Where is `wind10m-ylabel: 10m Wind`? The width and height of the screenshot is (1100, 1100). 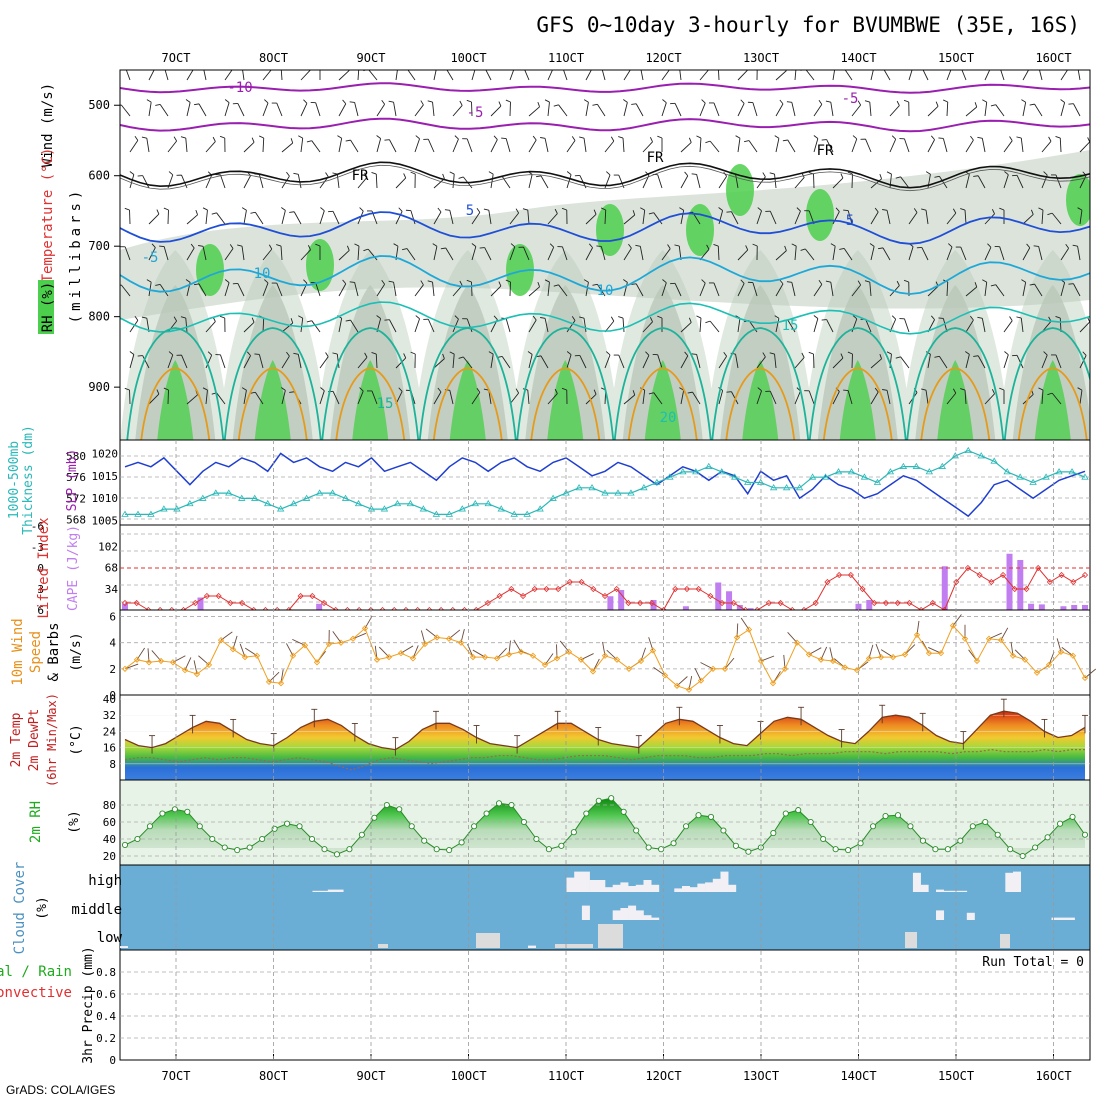
wind10m-ylabel: 10m Wind is located at coordinates (18, 651).